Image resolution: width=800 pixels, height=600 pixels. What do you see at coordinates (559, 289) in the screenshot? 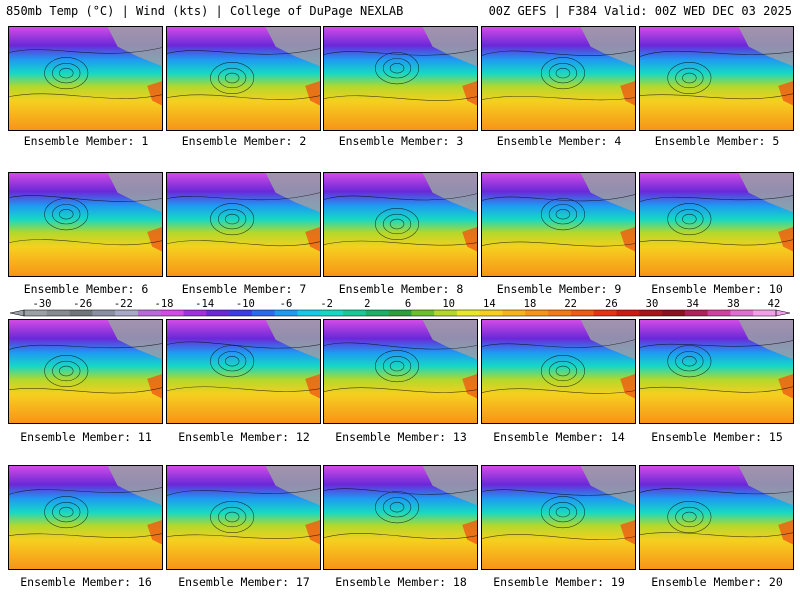
I see `ensemble-member-label: Ensemble Member: 9` at bounding box center [559, 289].